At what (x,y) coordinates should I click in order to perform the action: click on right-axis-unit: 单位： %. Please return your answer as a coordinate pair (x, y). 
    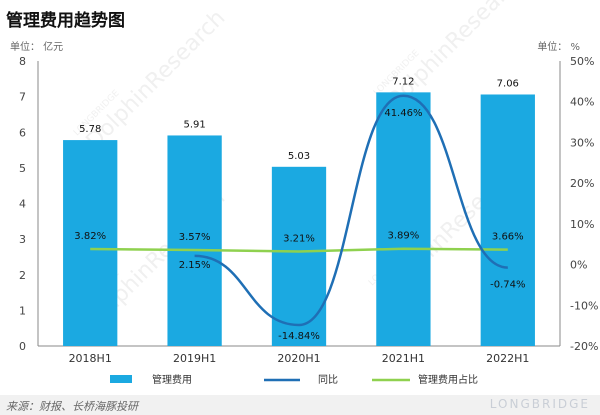
    Looking at the image, I should click on (558, 47).